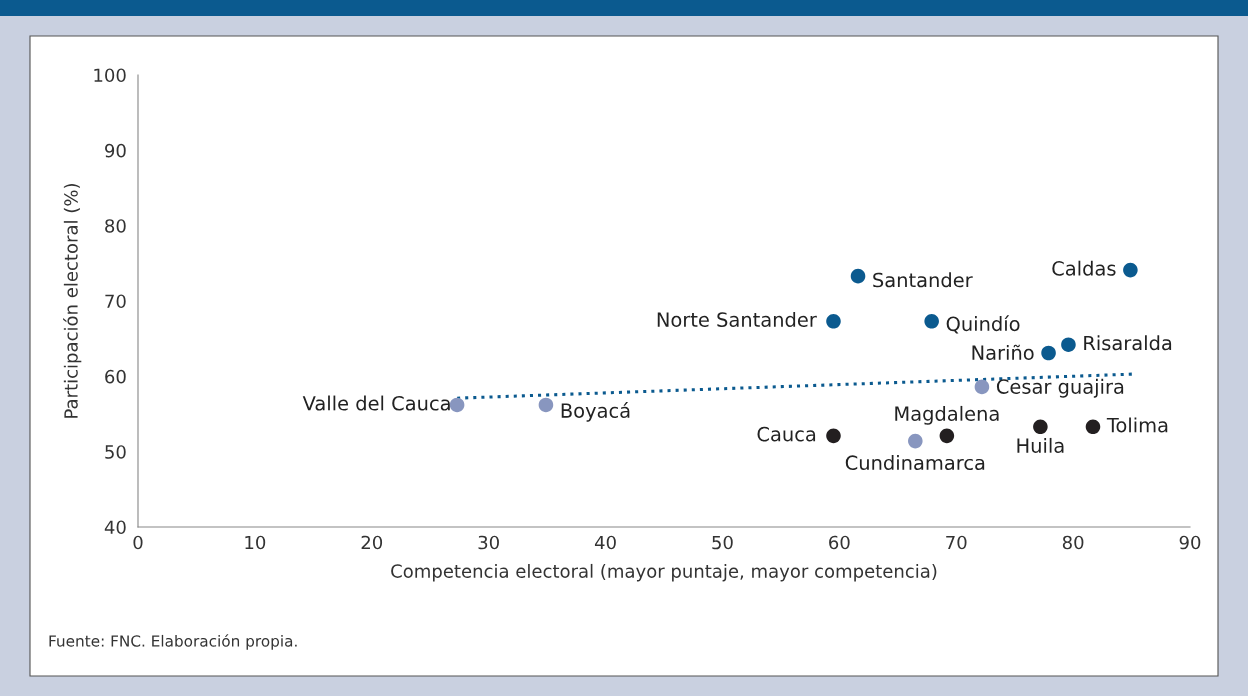 This screenshot has height=696, width=1248. What do you see at coordinates (115, 452) in the screenshot?
I see `y-tick-label: 50` at bounding box center [115, 452].